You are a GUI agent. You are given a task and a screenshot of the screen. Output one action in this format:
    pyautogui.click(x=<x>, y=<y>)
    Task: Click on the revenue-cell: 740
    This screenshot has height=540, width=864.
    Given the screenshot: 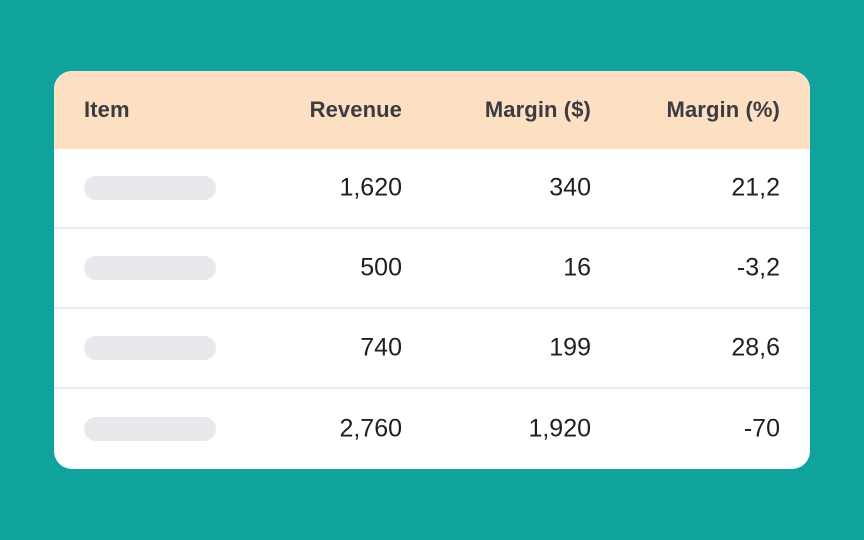 What is the action you would take?
    pyautogui.click(x=381, y=347)
    